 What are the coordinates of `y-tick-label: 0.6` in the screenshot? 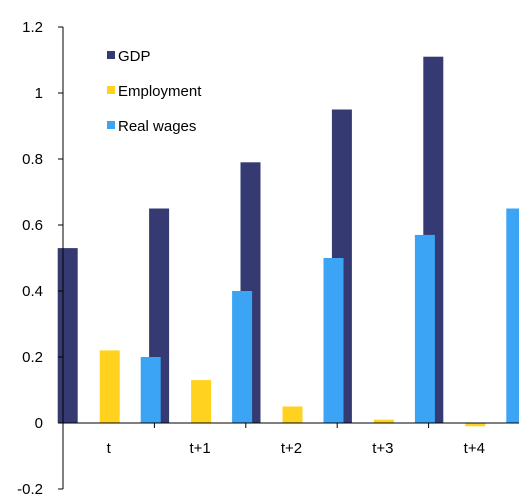 It's located at (32, 225).